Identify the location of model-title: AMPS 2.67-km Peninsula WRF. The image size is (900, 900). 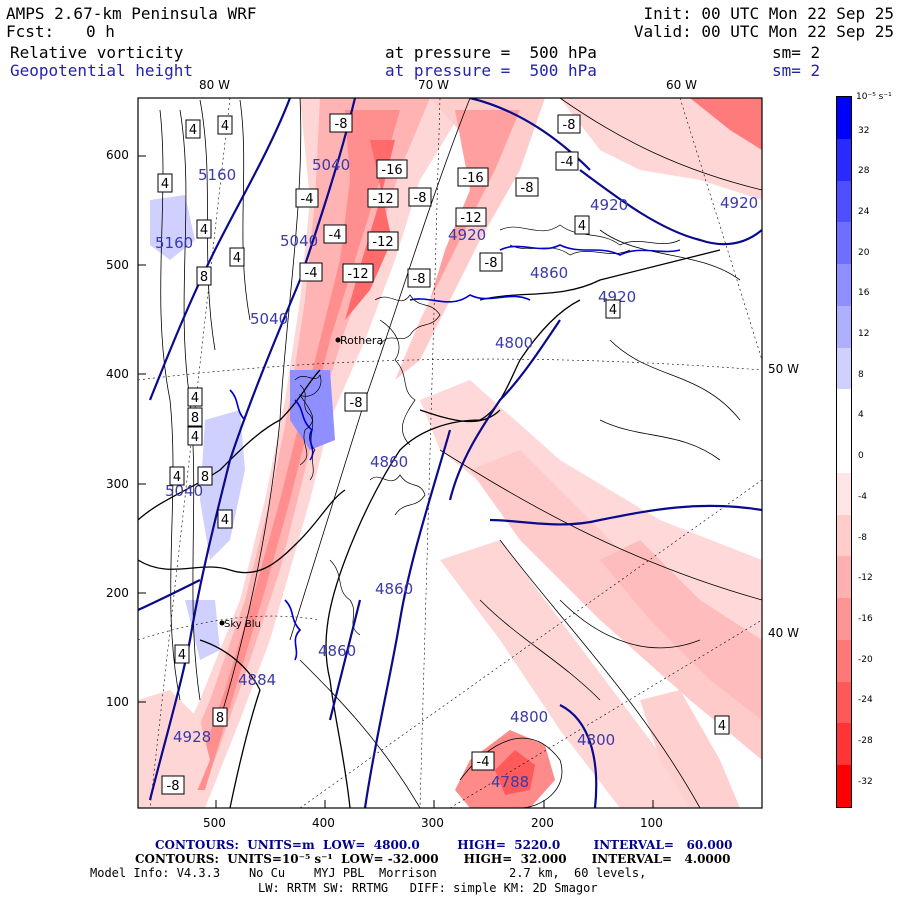
(131, 13).